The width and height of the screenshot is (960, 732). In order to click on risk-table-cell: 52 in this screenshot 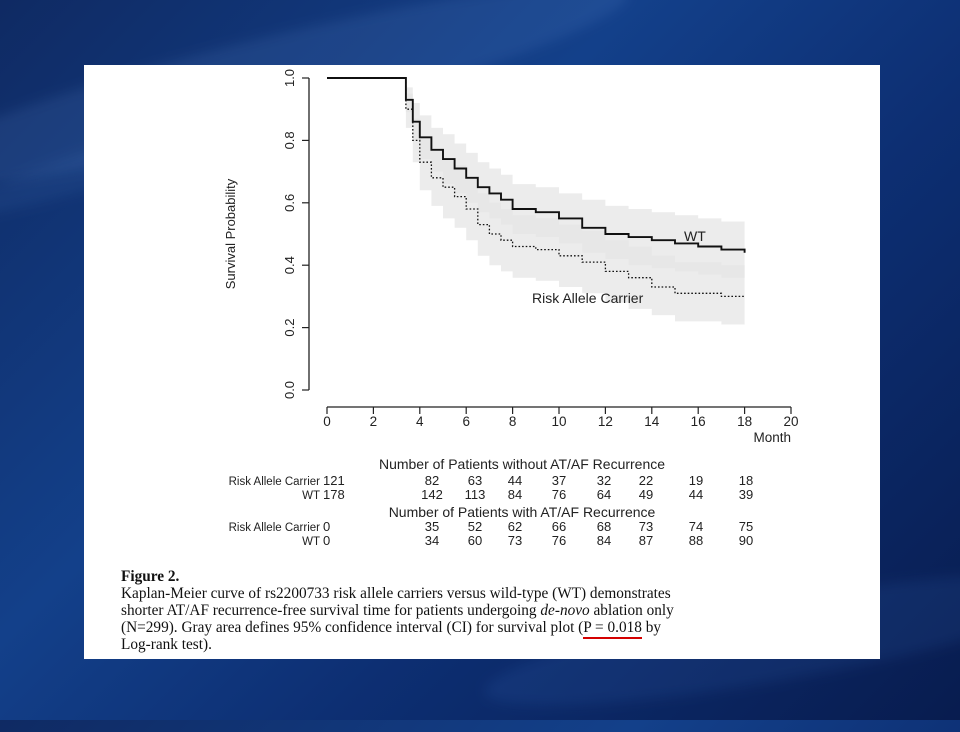, I will do `click(475, 526)`.